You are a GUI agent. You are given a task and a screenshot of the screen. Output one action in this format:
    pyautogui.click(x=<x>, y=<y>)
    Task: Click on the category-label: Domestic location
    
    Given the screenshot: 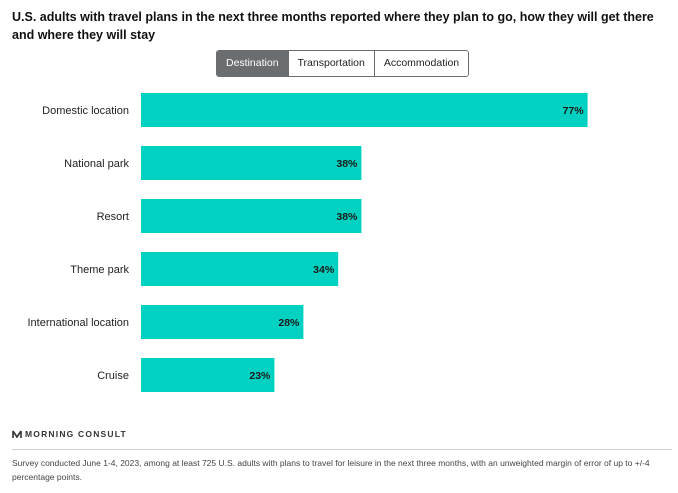 What is the action you would take?
    pyautogui.click(x=85, y=111)
    